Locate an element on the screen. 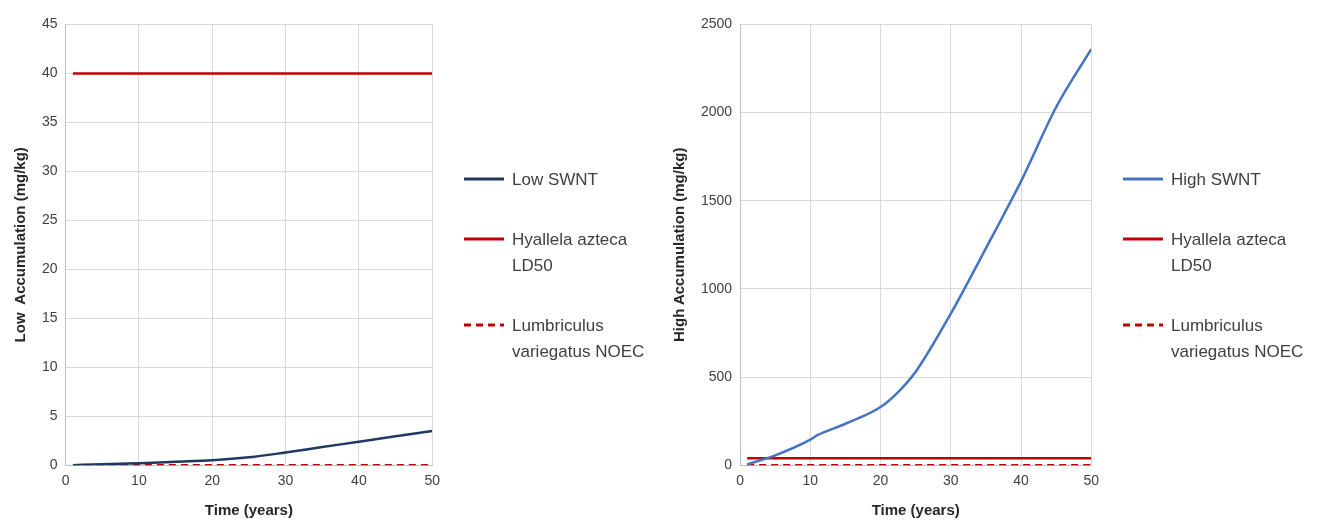 This screenshot has height=524, width=1334. y-axis-title: High Accumulation (mg/kg) is located at coordinates (679, 245).